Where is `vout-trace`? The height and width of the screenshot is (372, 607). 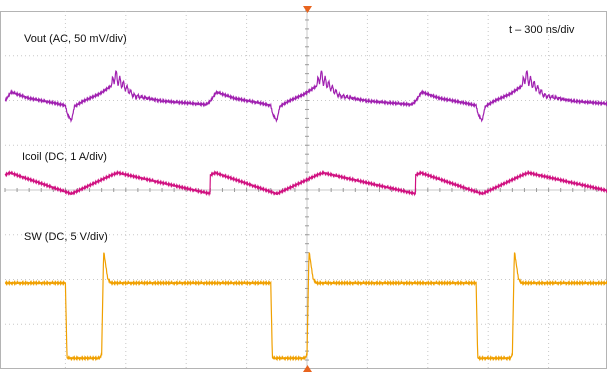 vout-trace is located at coordinates (305, 96).